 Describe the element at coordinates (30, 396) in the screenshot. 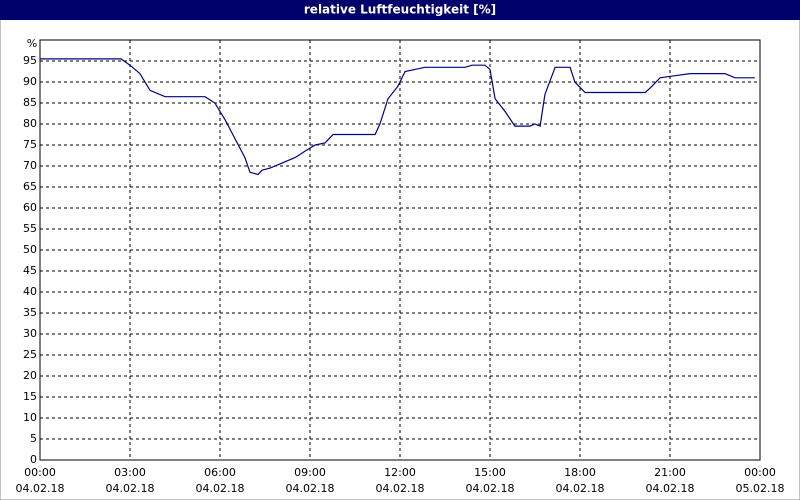

I see `y-tick-label: 15` at that location.